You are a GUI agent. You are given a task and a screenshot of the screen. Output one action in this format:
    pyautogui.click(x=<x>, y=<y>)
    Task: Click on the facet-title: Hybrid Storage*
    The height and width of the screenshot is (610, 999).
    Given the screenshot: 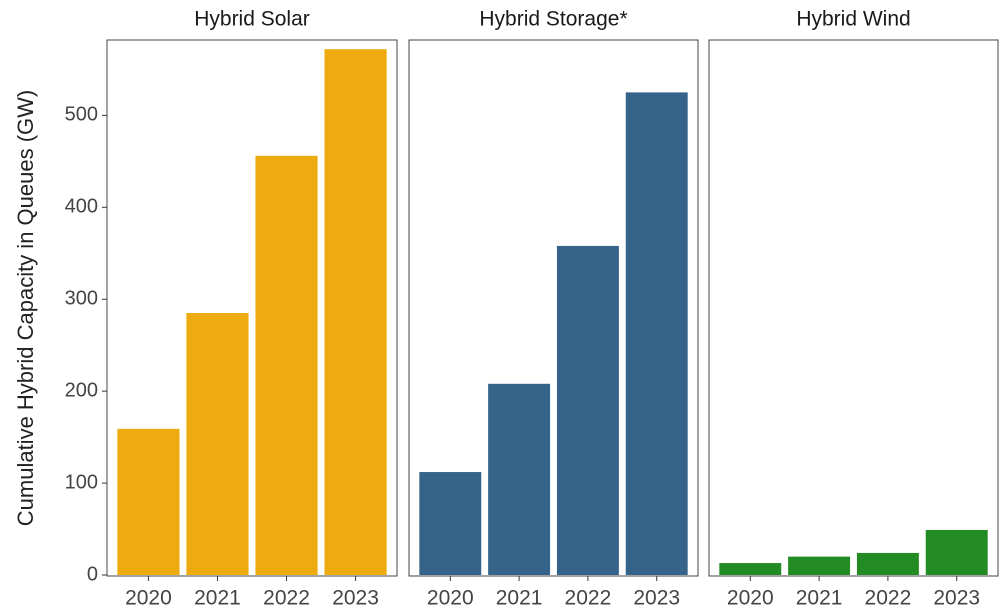 What is the action you would take?
    pyautogui.click(x=553, y=19)
    